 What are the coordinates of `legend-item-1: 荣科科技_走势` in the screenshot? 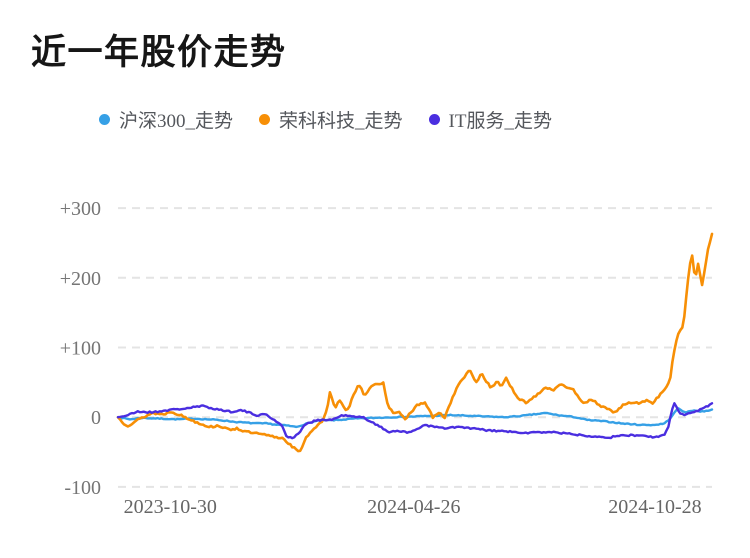 It's located at (331, 119).